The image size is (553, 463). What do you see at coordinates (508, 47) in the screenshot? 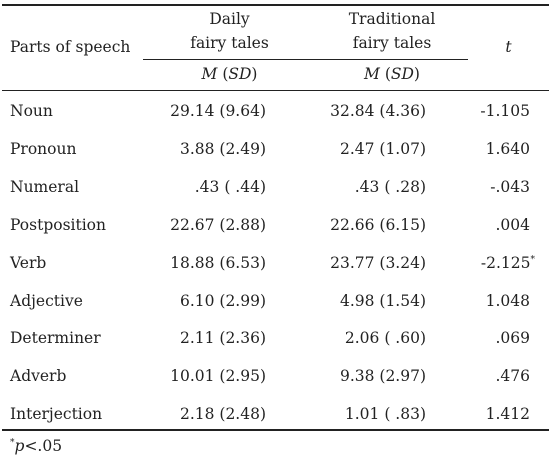
I see `header-t: t` at bounding box center [508, 47].